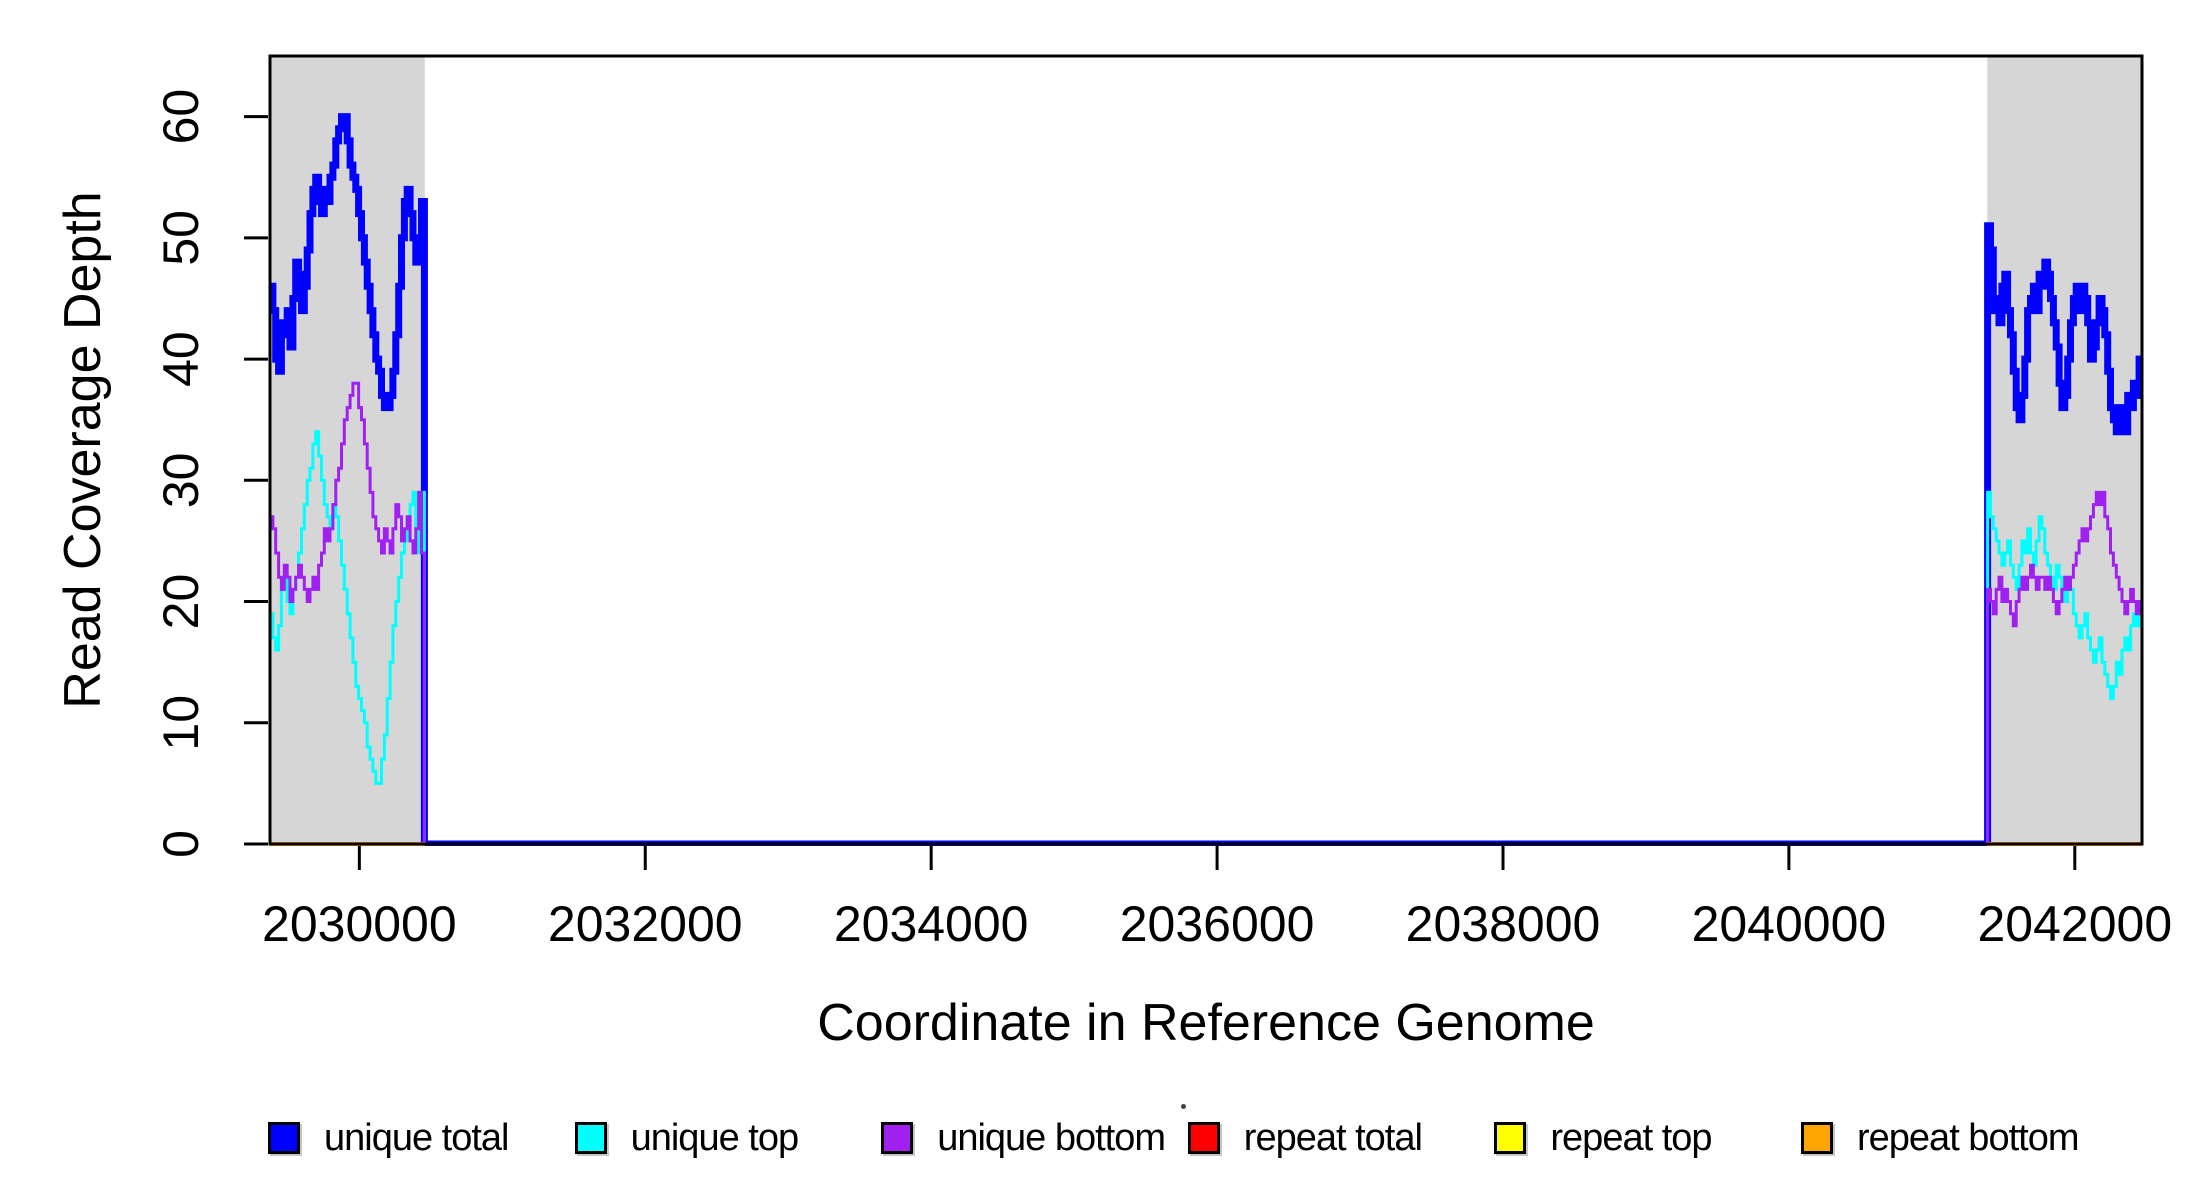 The height and width of the screenshot is (1200, 2200). I want to click on legend-label: repeat top, so click(1631, 1137).